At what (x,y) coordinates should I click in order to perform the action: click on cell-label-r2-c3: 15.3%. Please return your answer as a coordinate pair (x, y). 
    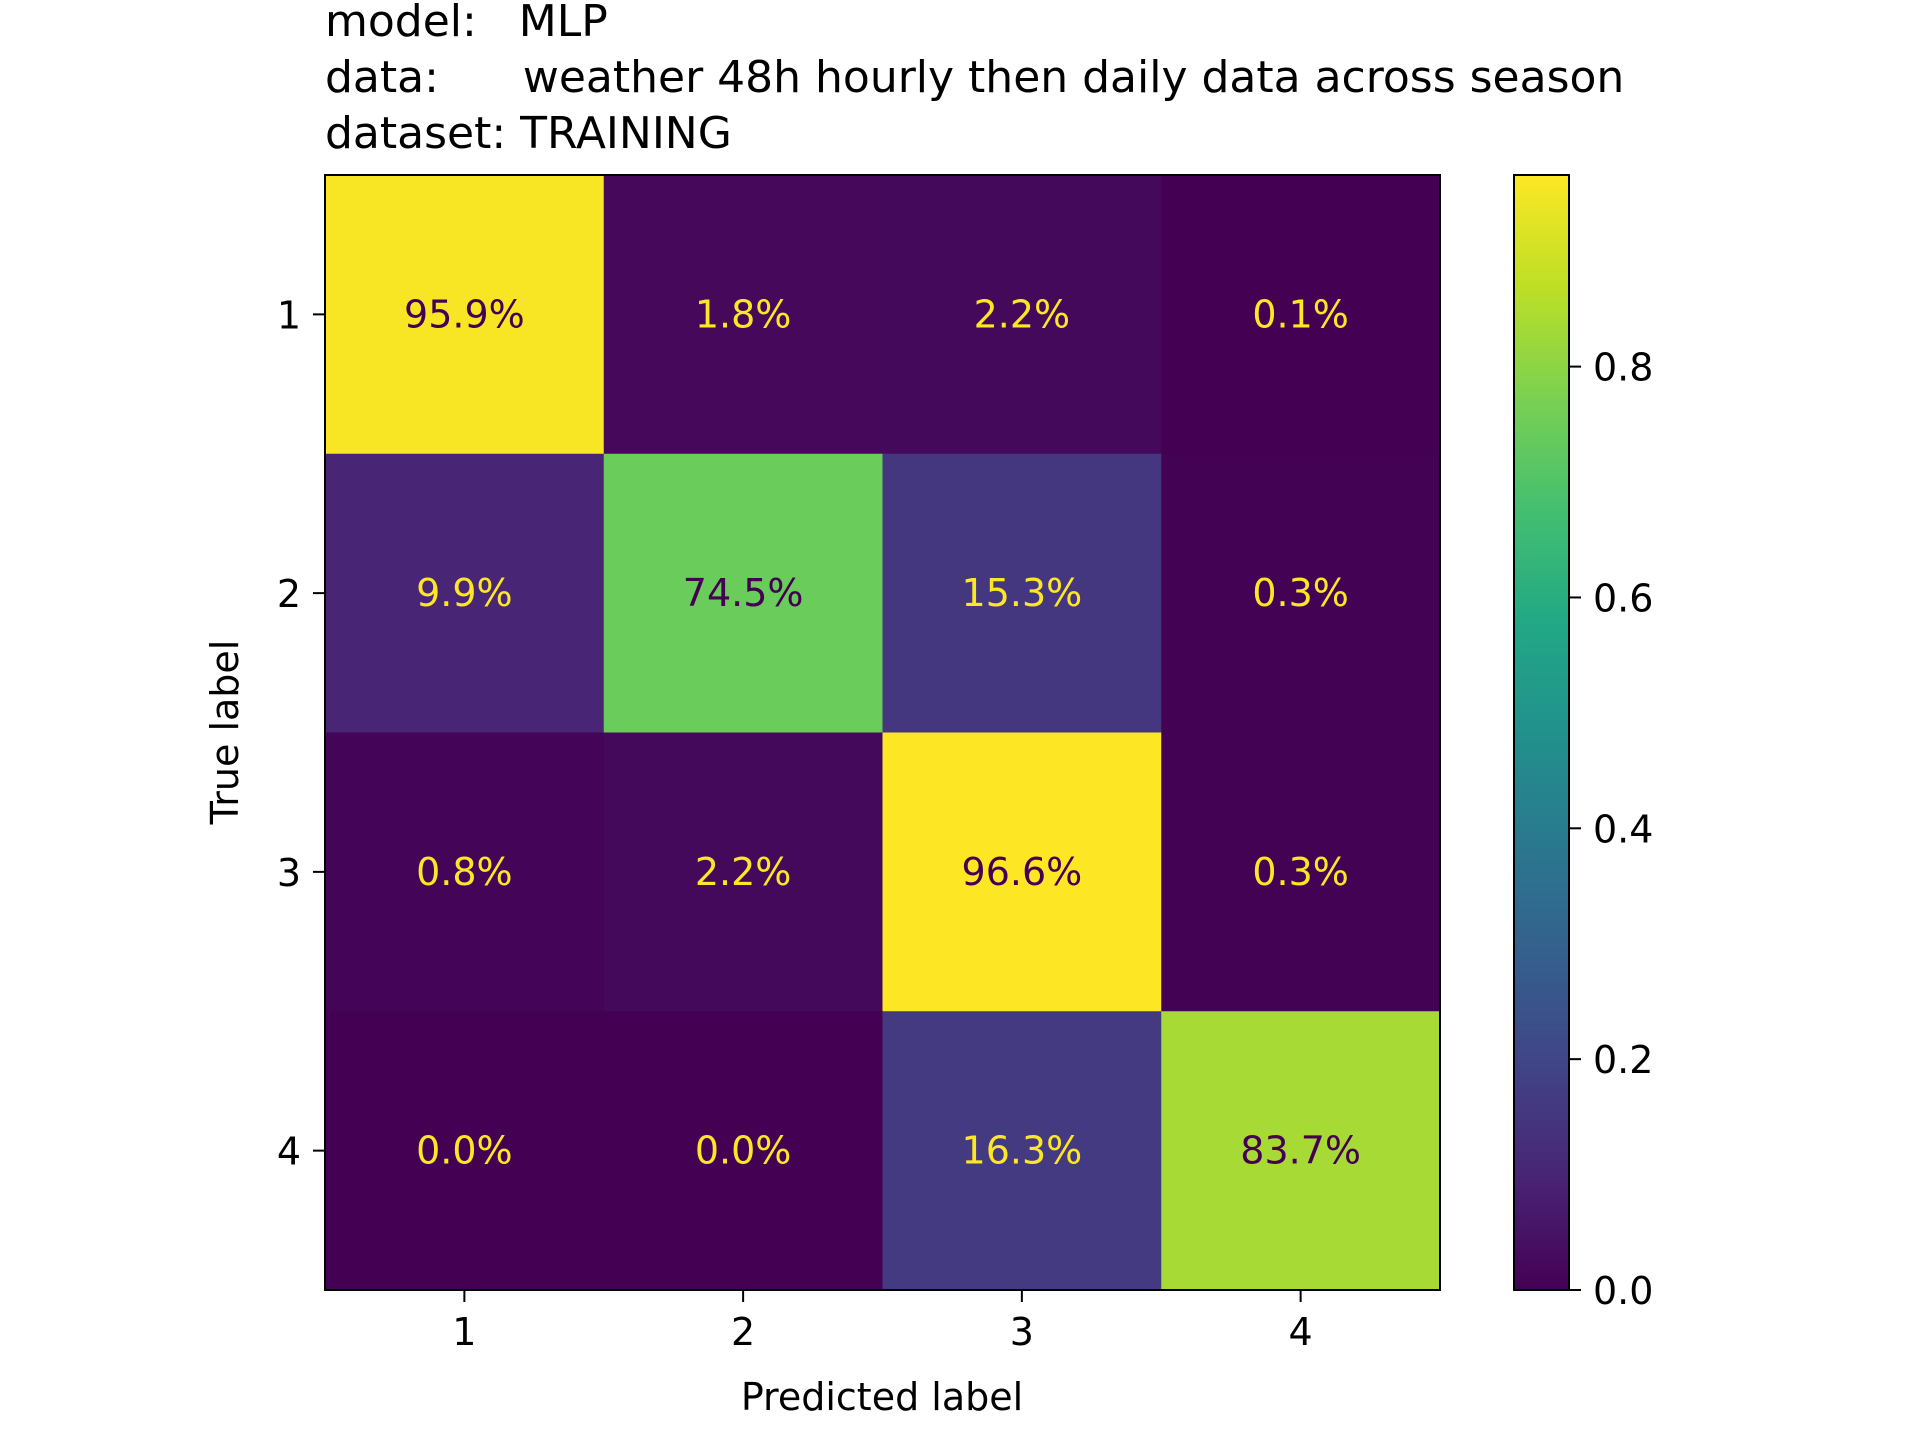
    Looking at the image, I should click on (1022, 593).